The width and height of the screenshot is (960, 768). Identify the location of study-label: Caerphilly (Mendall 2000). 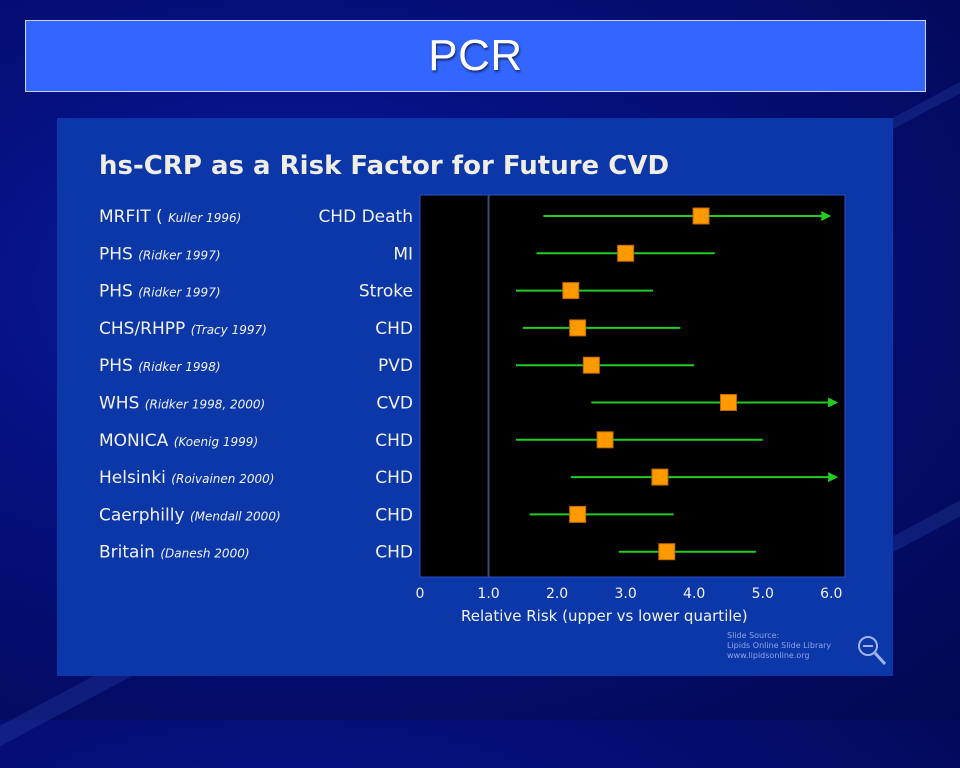
(190, 515).